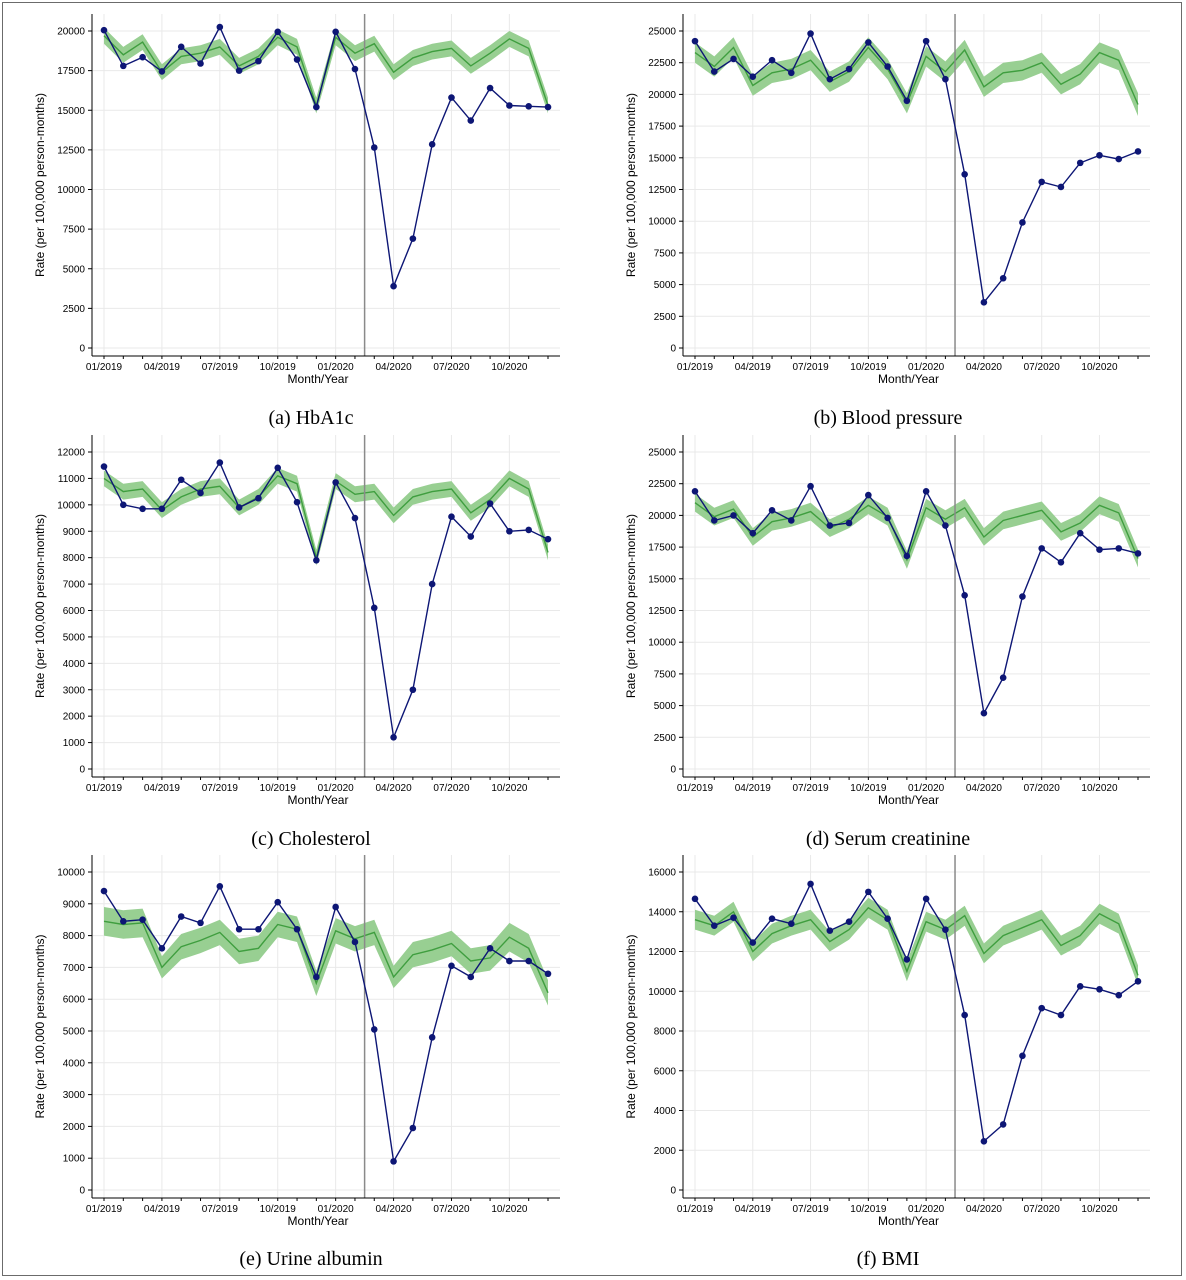 This screenshot has height=1280, width=1186. Describe the element at coordinates (74, 230) in the screenshot. I see `y-tick-label: 7500` at that location.